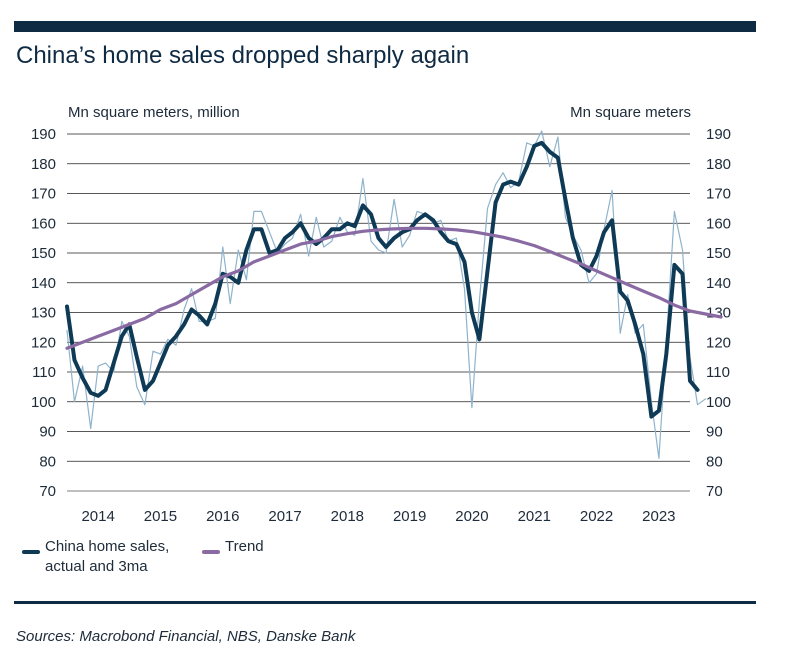  I want to click on left-tick-label: 170, so click(43, 194).